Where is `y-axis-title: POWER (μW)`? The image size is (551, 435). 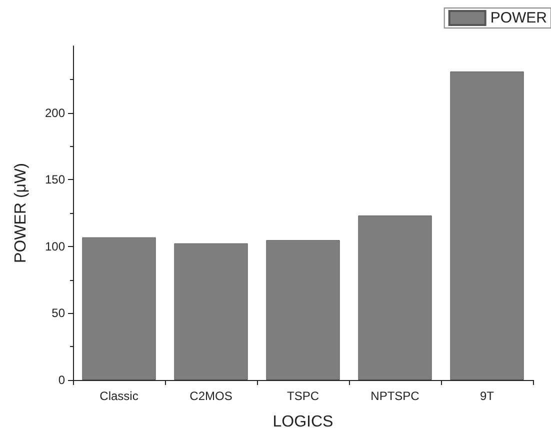
y-axis-title: POWER (μW) is located at coordinates (21, 213).